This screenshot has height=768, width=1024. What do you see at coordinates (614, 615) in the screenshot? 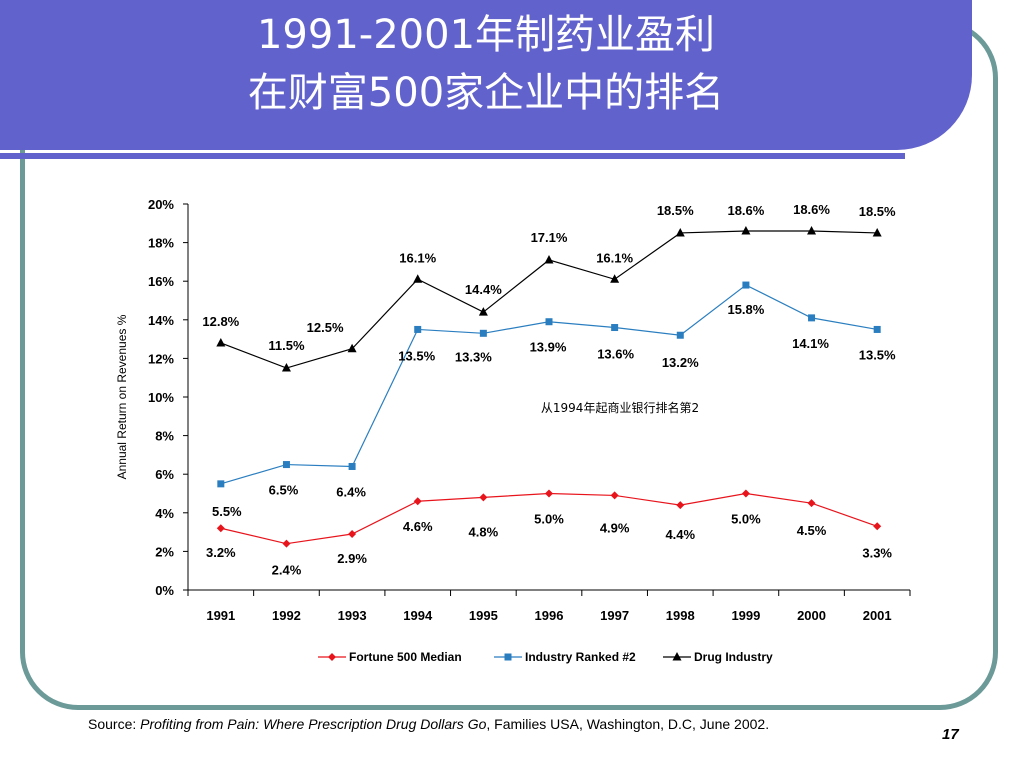
I see `x-tick-label: 1997` at bounding box center [614, 615].